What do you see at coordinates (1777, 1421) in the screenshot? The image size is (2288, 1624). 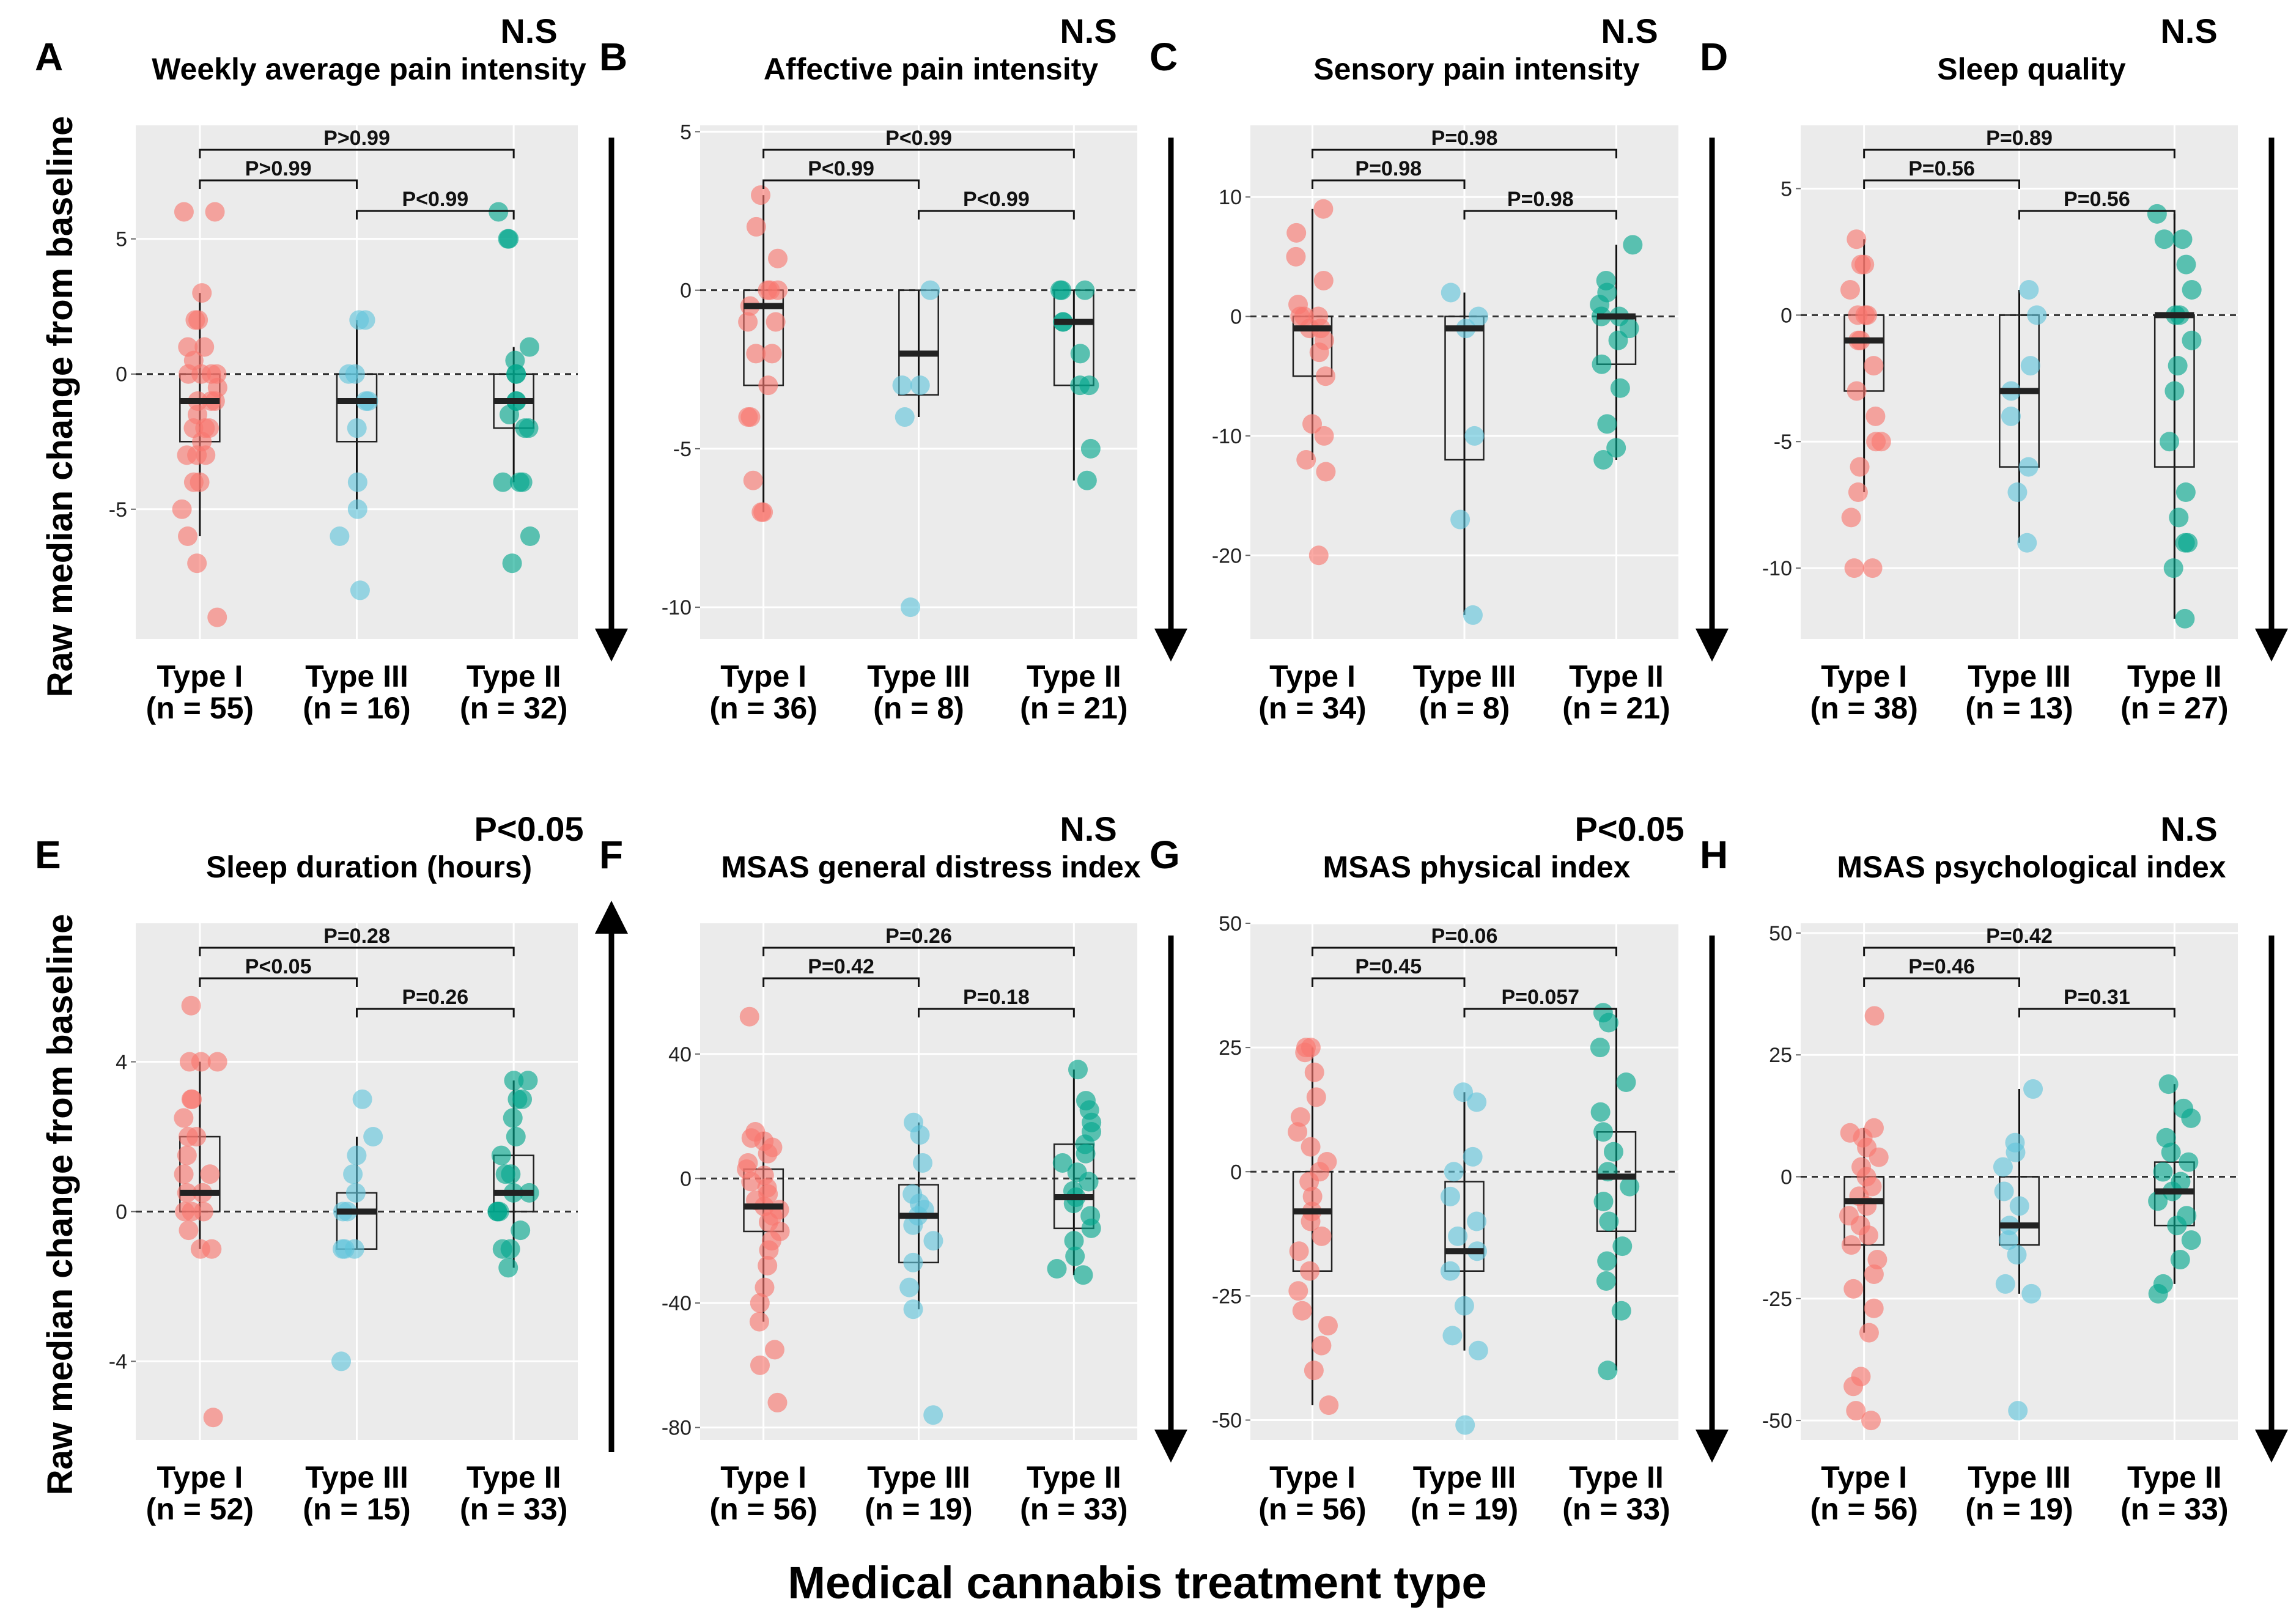 I see `y-tick-label: -50` at bounding box center [1777, 1421].